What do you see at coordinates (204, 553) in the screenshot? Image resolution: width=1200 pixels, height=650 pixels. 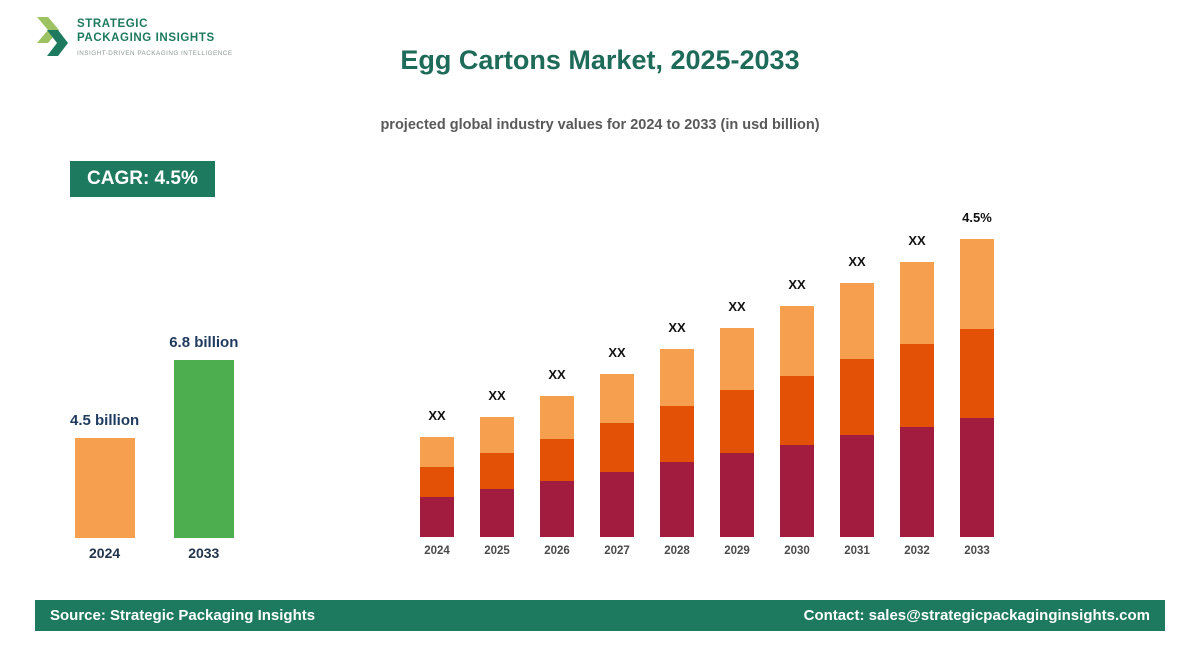 I see `mini-bar-year-label: 2033` at bounding box center [204, 553].